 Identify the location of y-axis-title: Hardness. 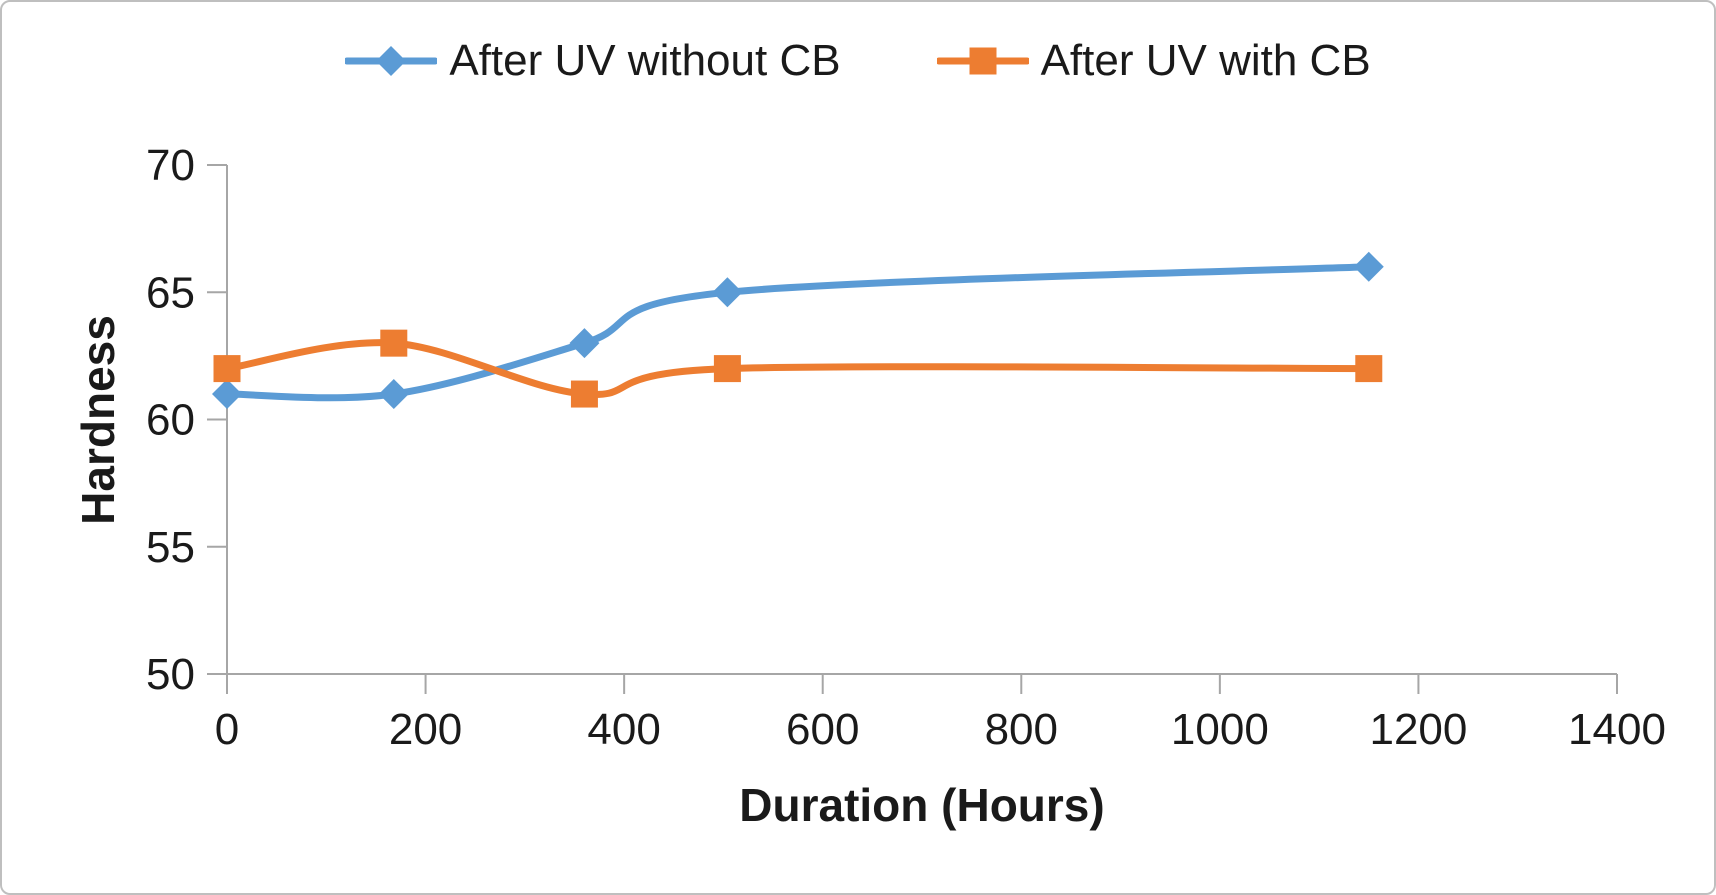
(98, 420).